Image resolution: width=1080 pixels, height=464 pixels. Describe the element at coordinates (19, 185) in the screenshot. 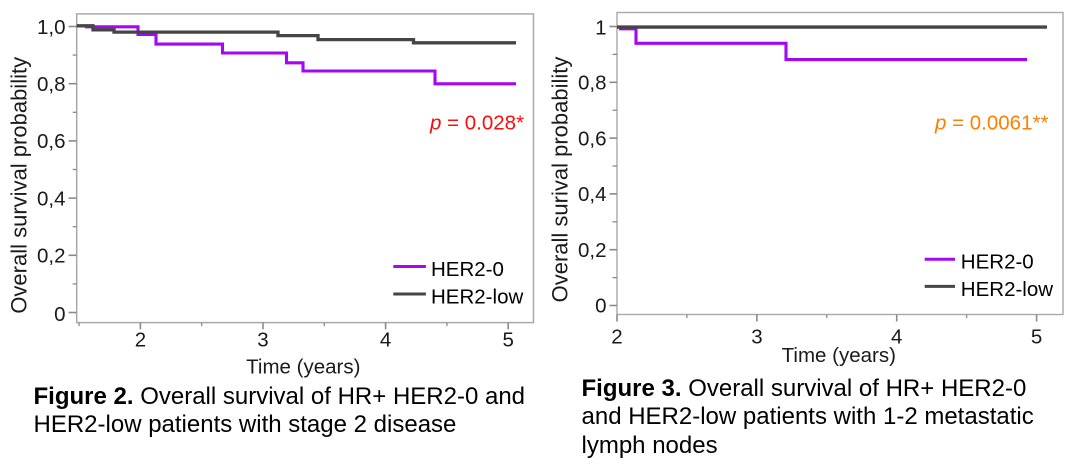

I see `svg-text: Overall survival probability` at that location.